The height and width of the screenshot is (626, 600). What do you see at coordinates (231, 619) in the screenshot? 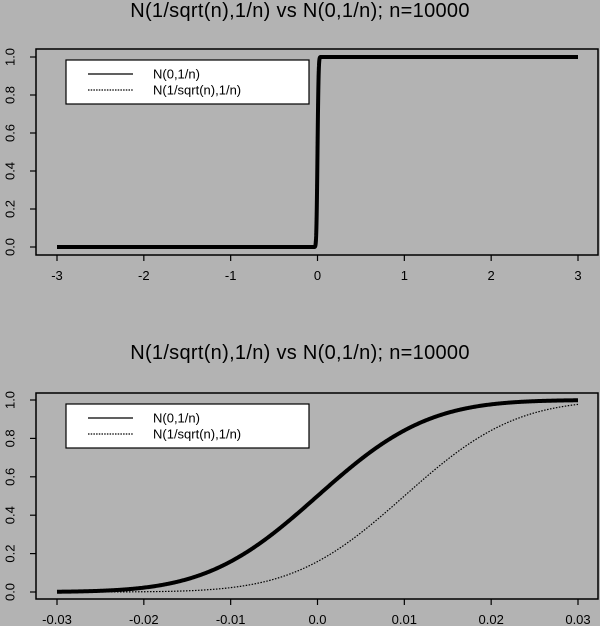
I see `x-tick-label: -0.01` at bounding box center [231, 619].